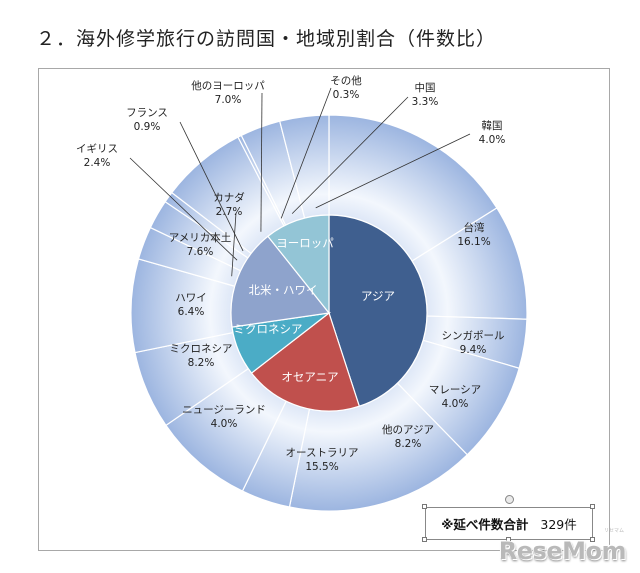  Describe the element at coordinates (425, 102) in the screenshot. I see `outer-label-value-14: 3.3%` at that location.